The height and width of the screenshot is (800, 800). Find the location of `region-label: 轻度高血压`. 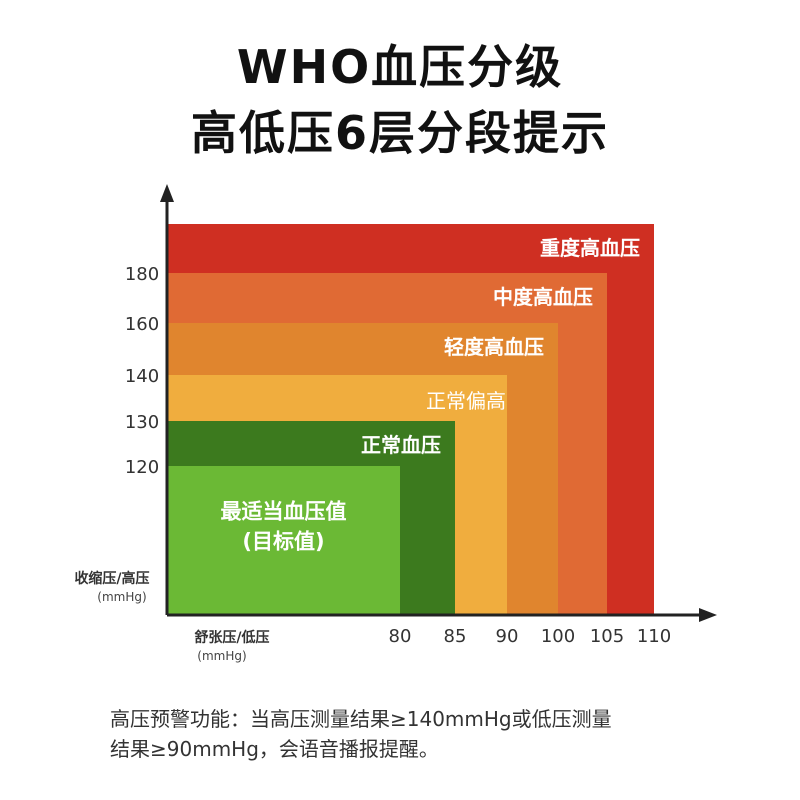

region-label: 轻度高血压 is located at coordinates (494, 347).